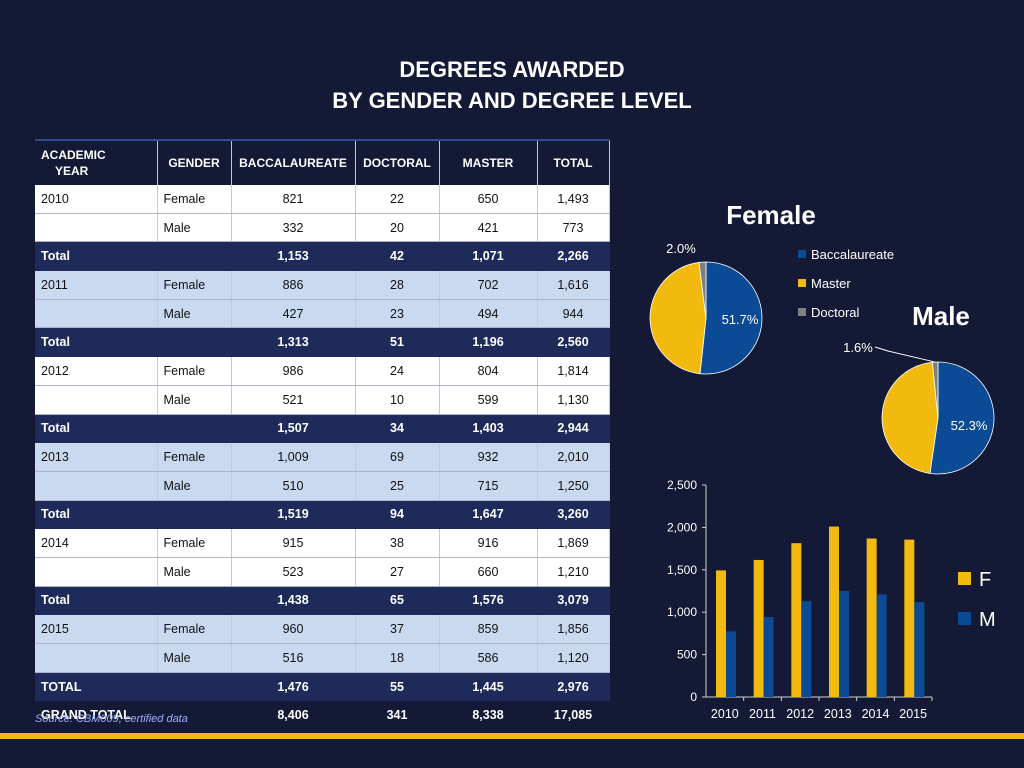 Image resolution: width=1024 pixels, height=768 pixels. I want to click on bar-x-tick-label: 2011, so click(762, 714).